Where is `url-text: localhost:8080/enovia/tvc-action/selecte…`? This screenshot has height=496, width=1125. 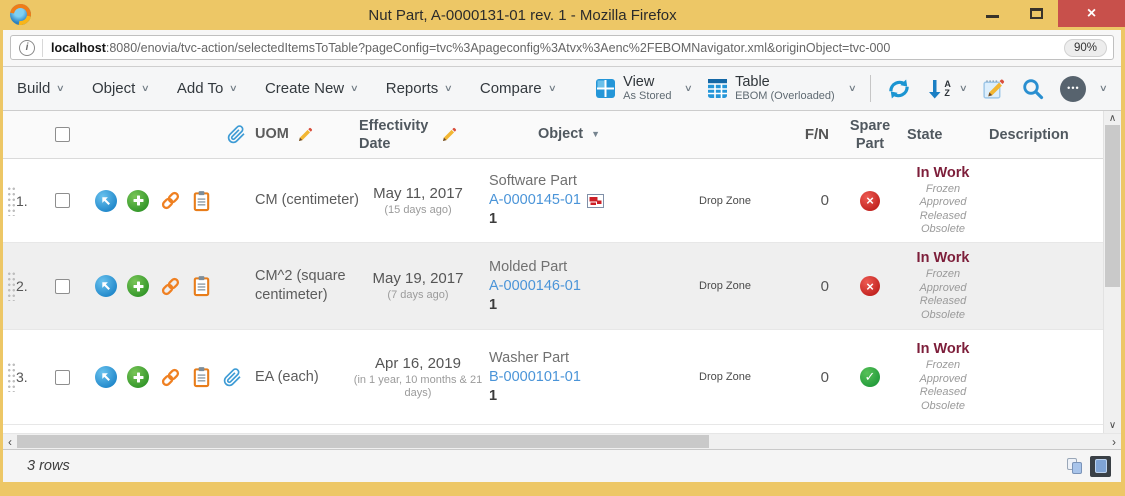
url-text: localhost:8080/enovia/tvc-action/selecte… is located at coordinates (553, 48).